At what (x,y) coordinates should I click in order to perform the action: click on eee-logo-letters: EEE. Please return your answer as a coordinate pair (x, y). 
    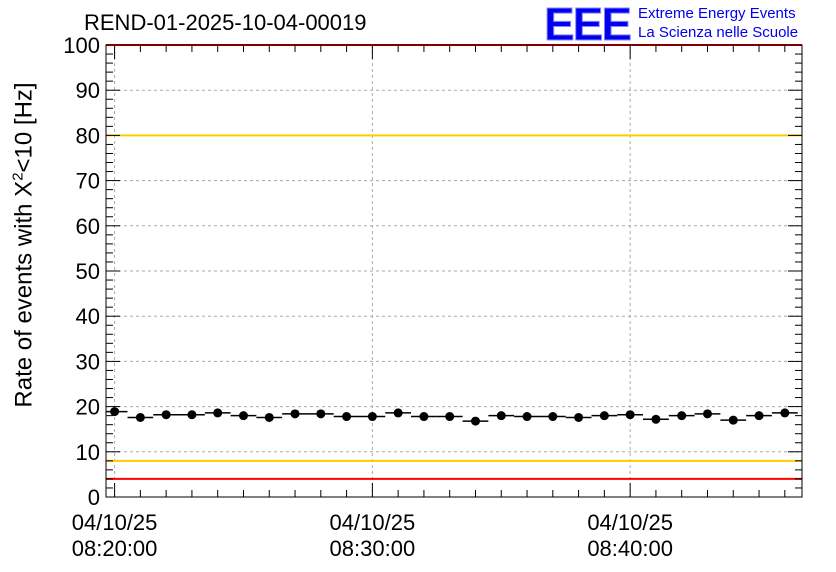
    Looking at the image, I should click on (587, 24).